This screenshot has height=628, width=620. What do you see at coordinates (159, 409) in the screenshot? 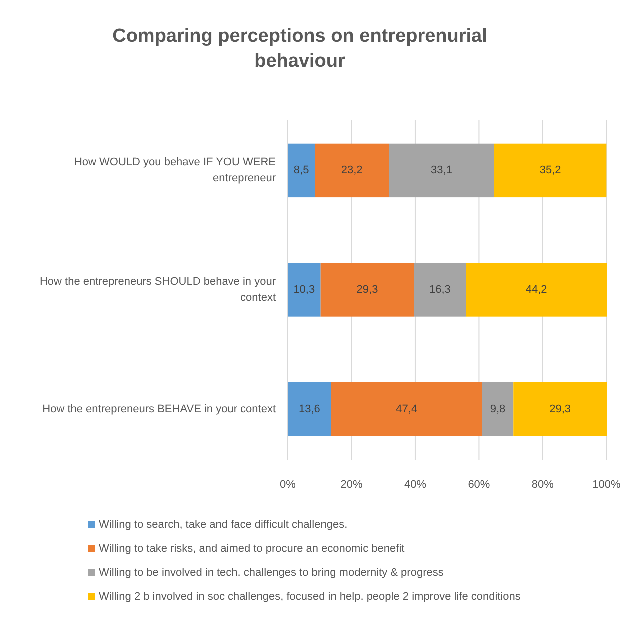
I see `y-tick-label: How the entrepreneurs BEHAVE in your context` at bounding box center [159, 409].